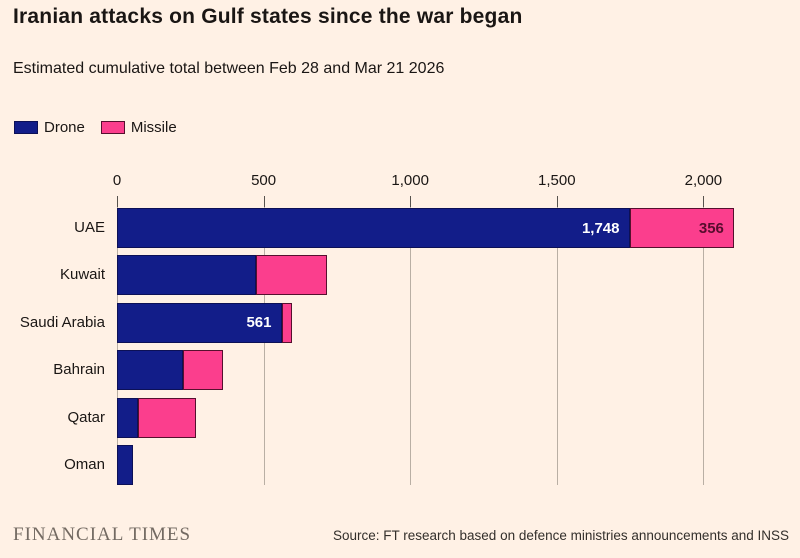 The image size is (800, 558). Describe the element at coordinates (199, 322) in the screenshot. I see `drone-bar-segment: 561` at that location.